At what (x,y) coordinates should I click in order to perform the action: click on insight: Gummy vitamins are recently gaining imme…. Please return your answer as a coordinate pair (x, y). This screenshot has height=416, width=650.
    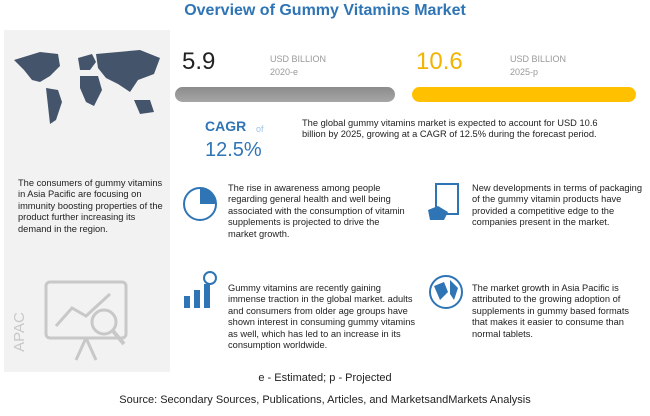
    Looking at the image, I should click on (322, 317).